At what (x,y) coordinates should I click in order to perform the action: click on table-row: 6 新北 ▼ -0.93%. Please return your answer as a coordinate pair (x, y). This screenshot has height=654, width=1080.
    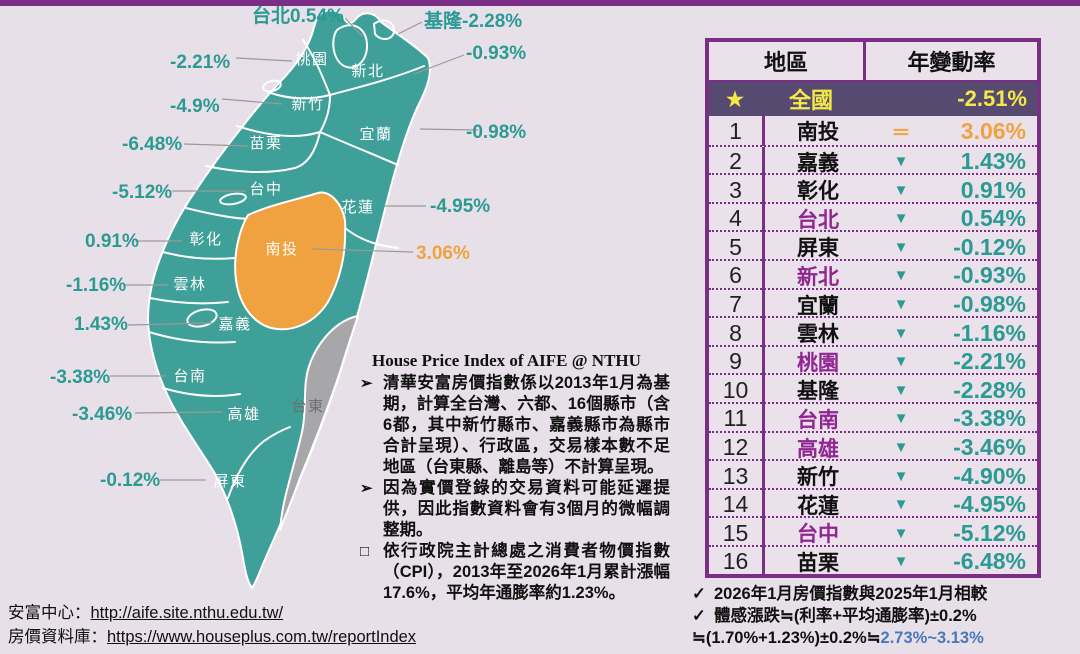
    Looking at the image, I should click on (873, 274).